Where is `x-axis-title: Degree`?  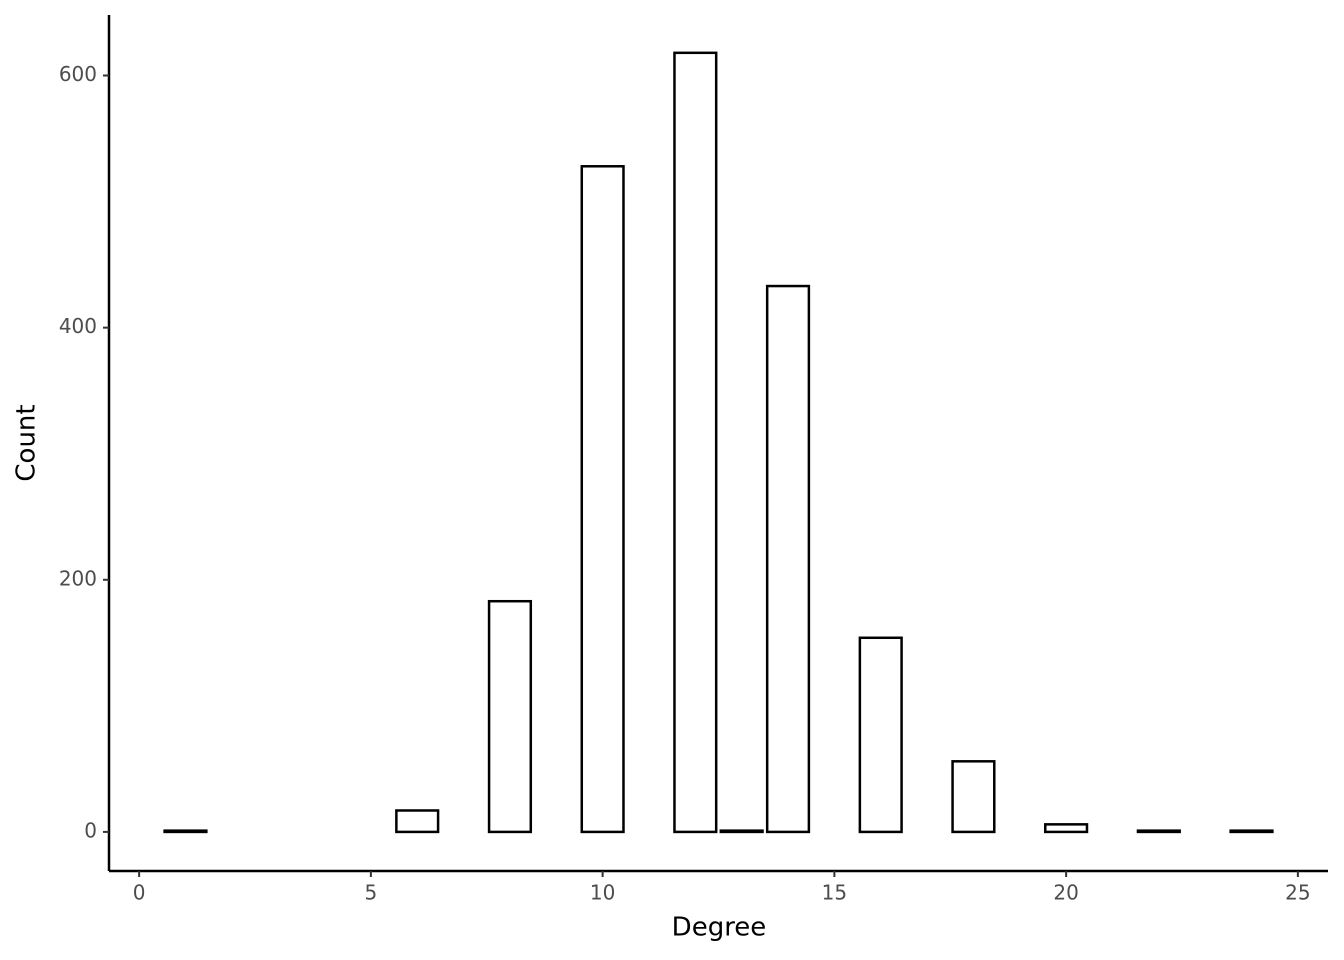
x-axis-title: Degree is located at coordinates (719, 928).